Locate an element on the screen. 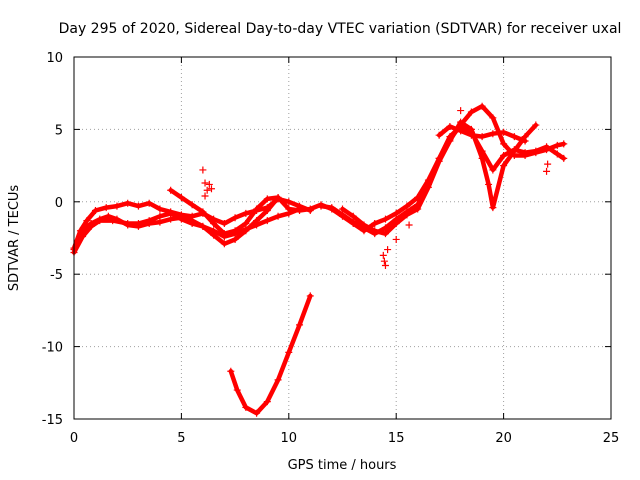 The width and height of the screenshot is (640, 480). y-tick-label: 5 is located at coordinates (59, 130).